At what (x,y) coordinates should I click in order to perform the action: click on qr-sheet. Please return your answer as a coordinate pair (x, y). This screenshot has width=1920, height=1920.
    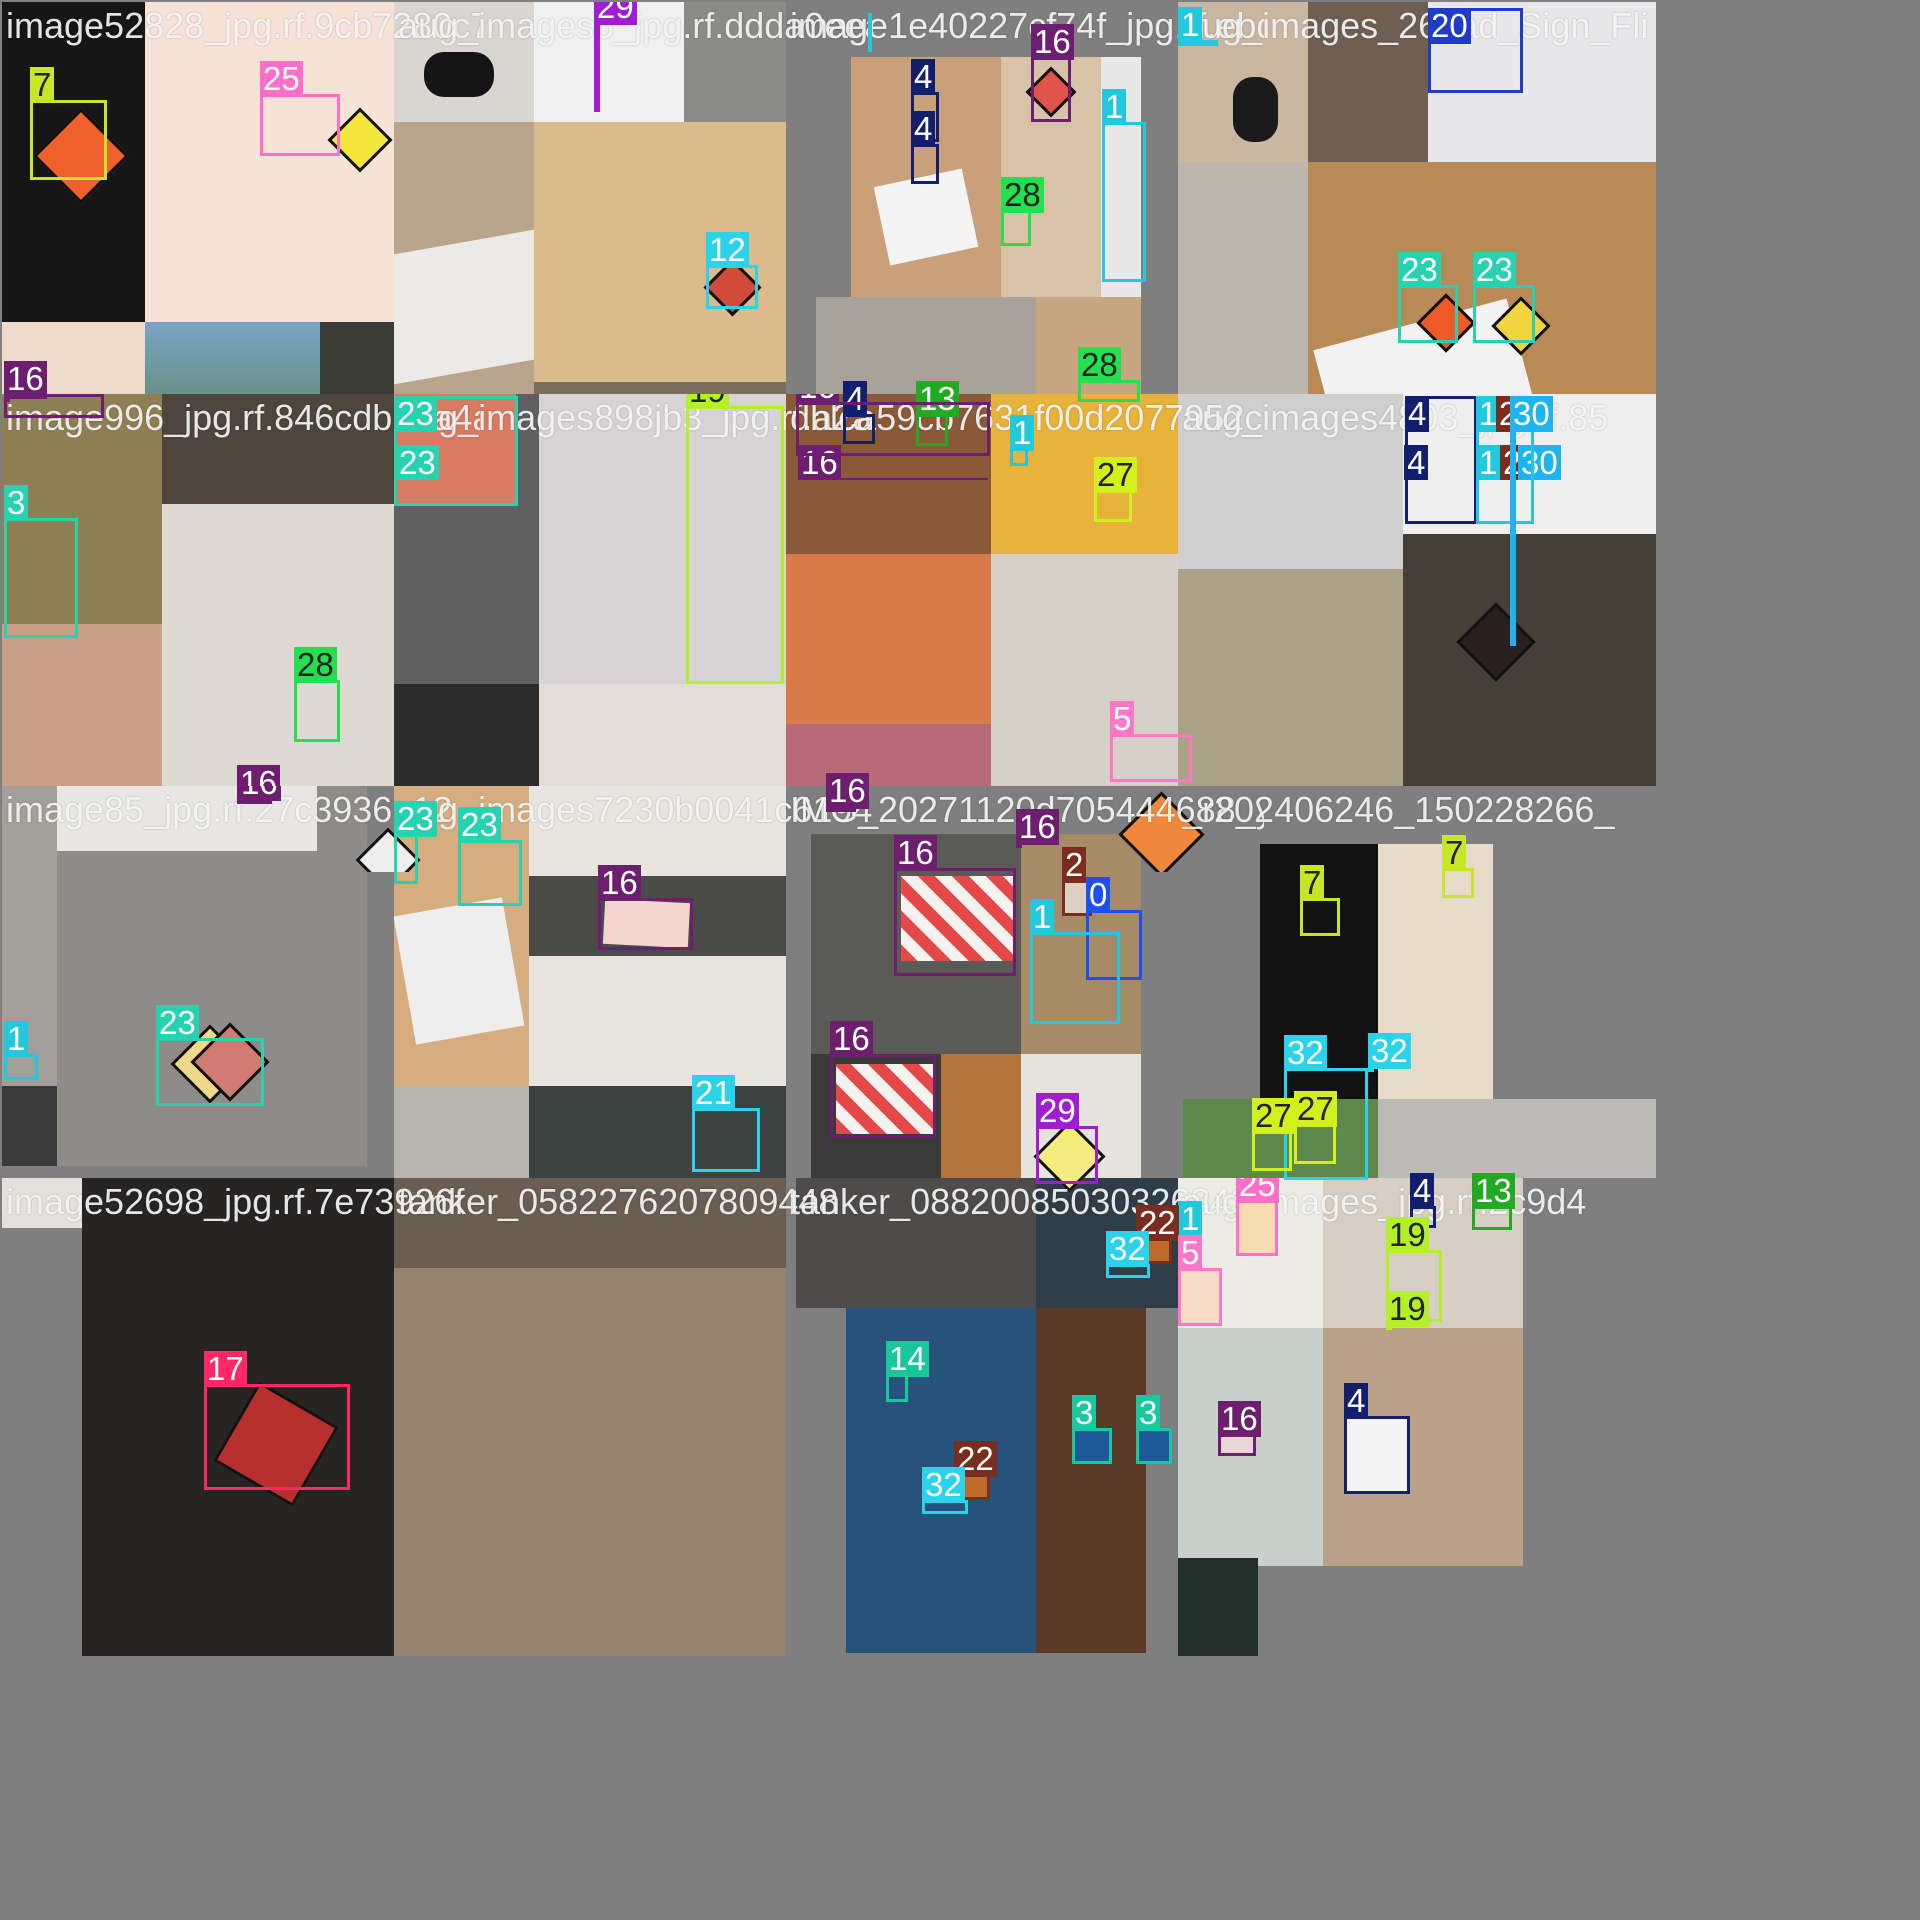
    Looking at the image, I should click on (459, 971).